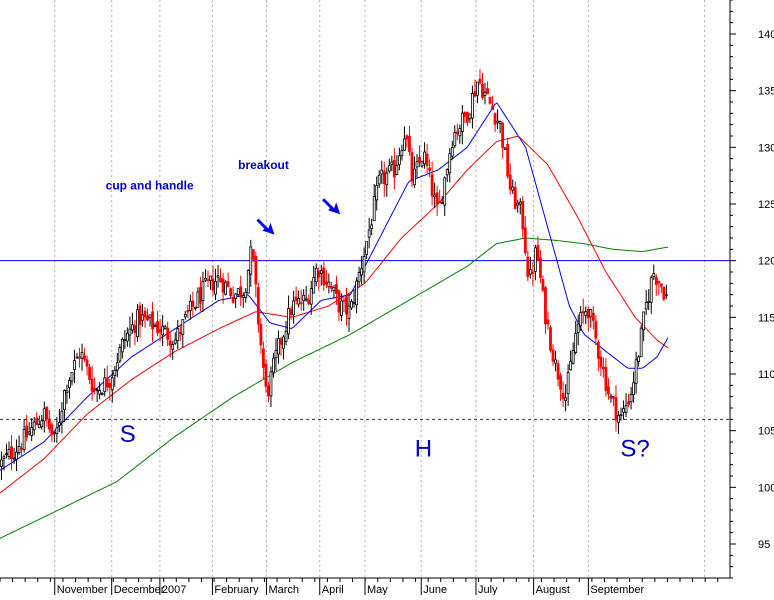 Image resolution: width=774 pixels, height=600 pixels. Describe the element at coordinates (764, 545) in the screenshot. I see `y-tick-label-95: 95` at that location.